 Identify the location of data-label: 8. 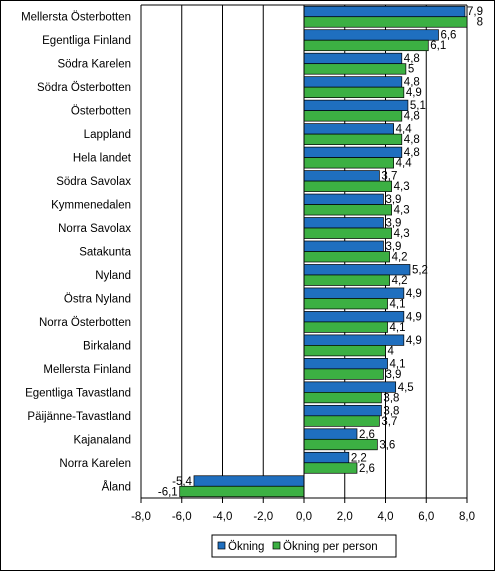
(480, 23).